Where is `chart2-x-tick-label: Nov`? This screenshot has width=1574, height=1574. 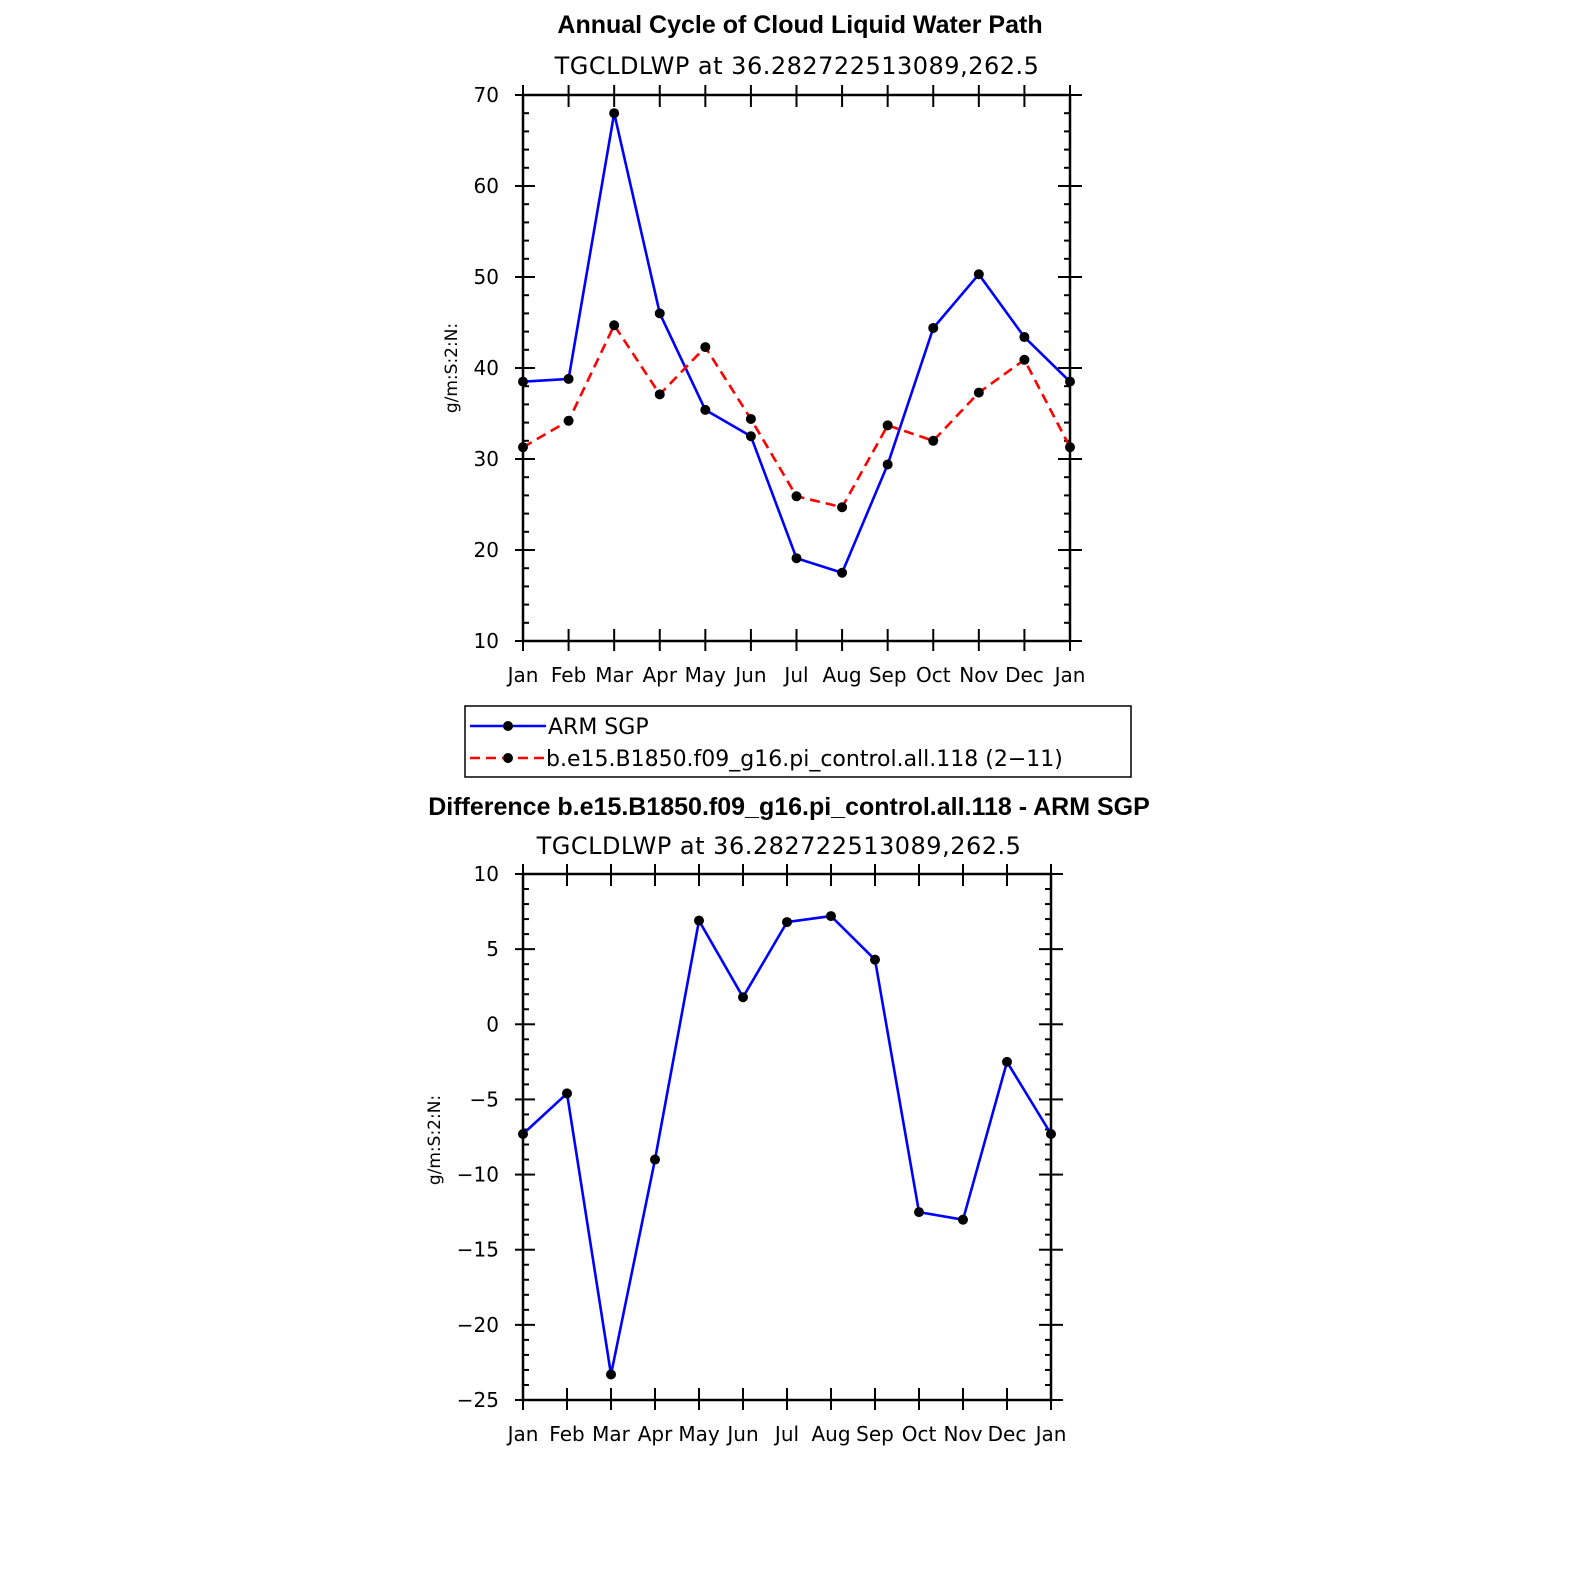
chart2-x-tick-label: Nov is located at coordinates (962, 1434).